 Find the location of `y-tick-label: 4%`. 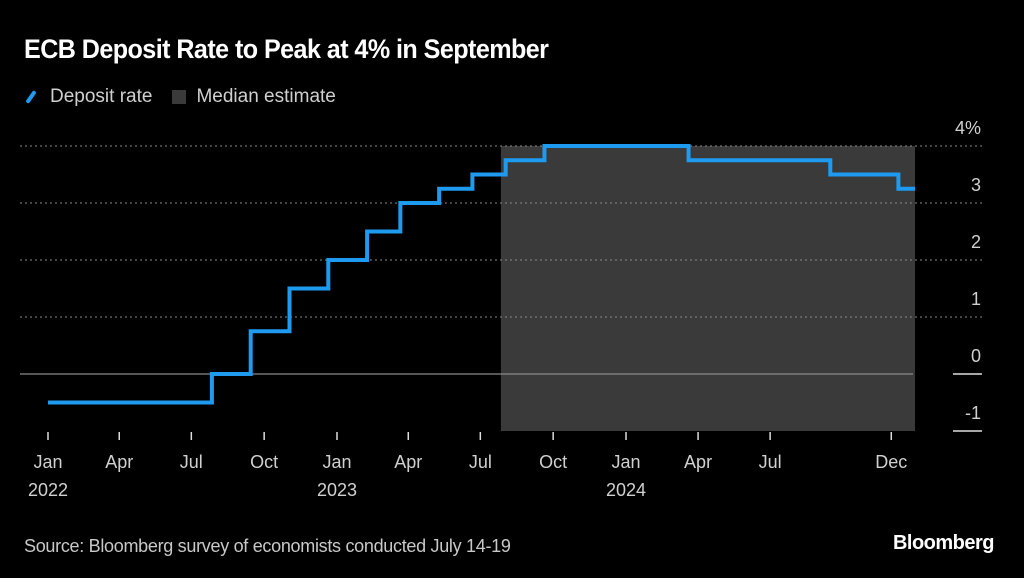

y-tick-label: 4% is located at coordinates (968, 128).